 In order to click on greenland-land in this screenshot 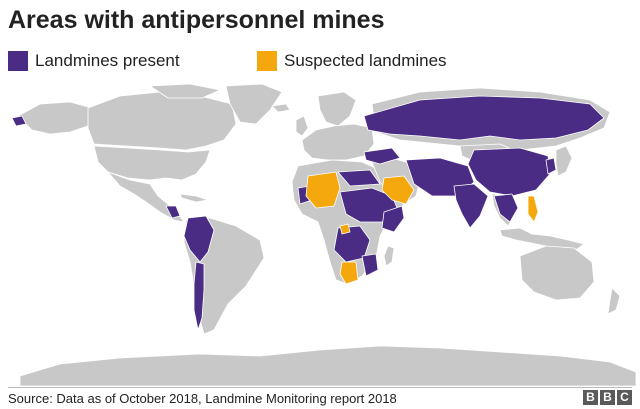, I will do `click(254, 104)`.